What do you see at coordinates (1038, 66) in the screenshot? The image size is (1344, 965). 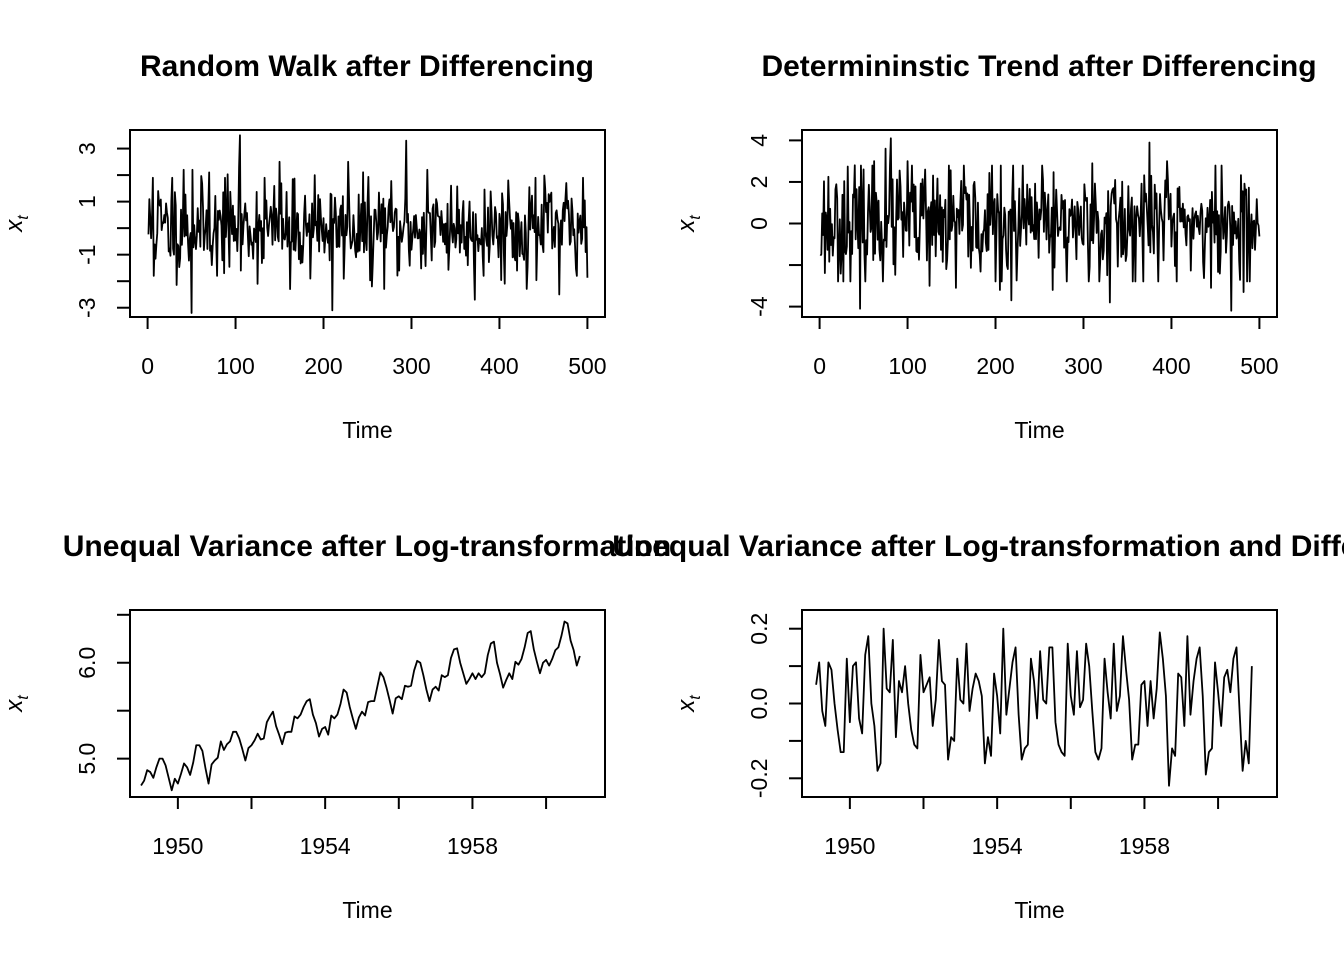 I see `chart-title: Determininstic Trend after Differencing` at bounding box center [1038, 66].